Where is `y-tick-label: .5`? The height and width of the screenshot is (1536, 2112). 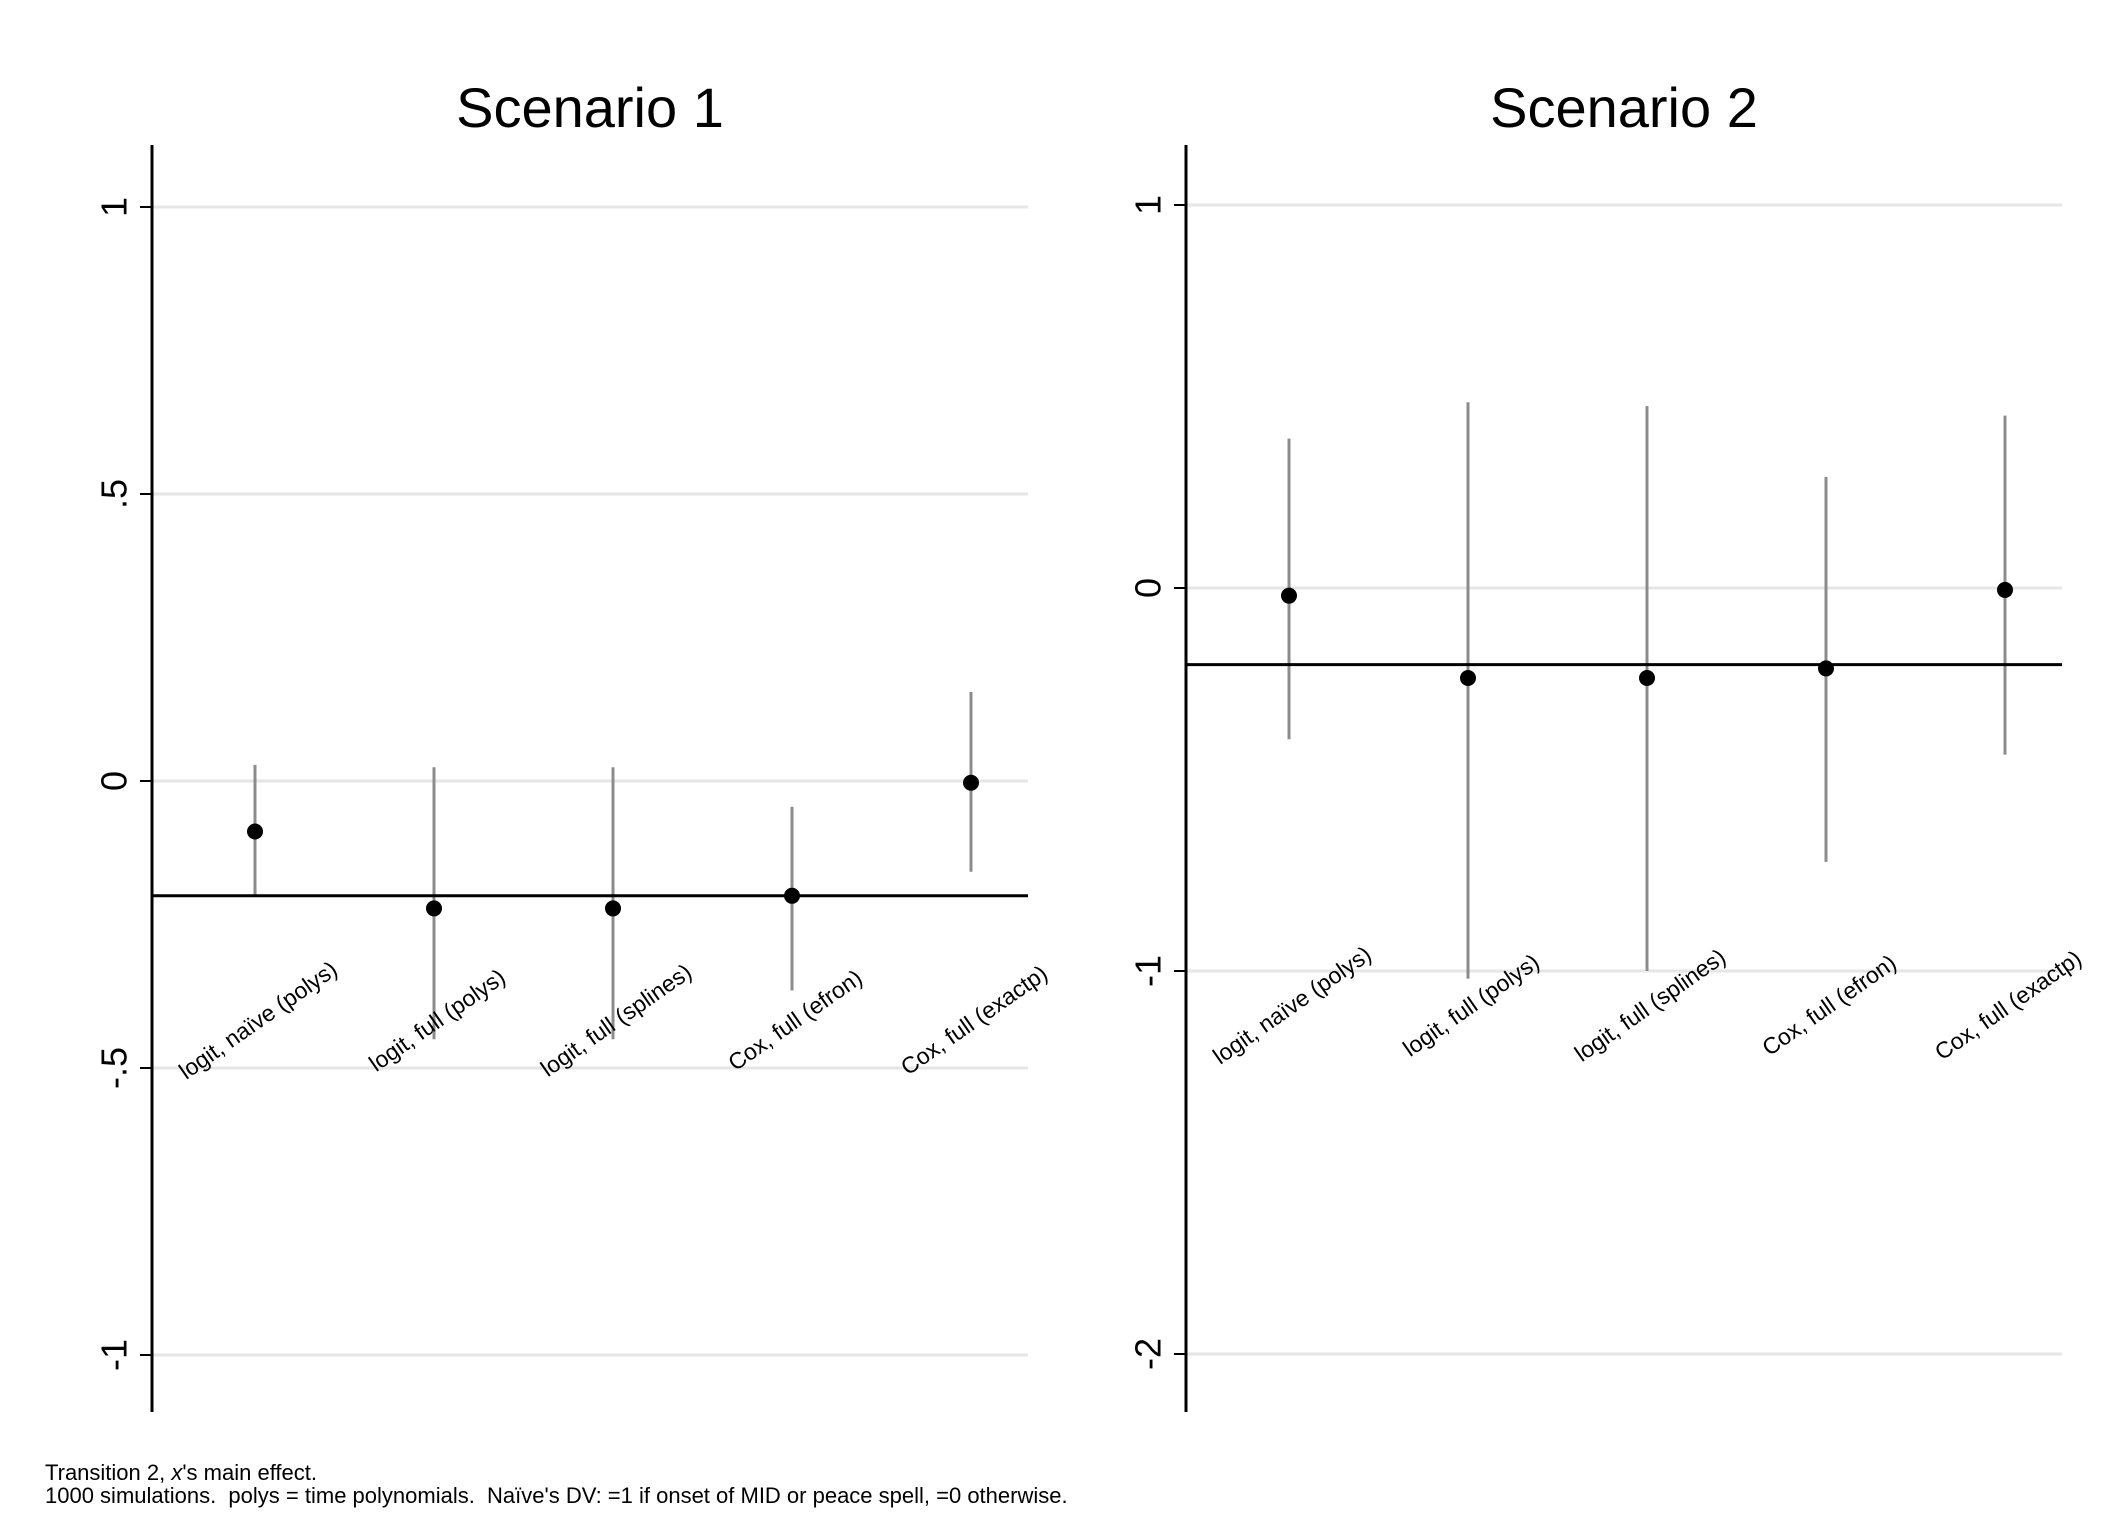
y-tick-label: .5 is located at coordinates (114, 494).